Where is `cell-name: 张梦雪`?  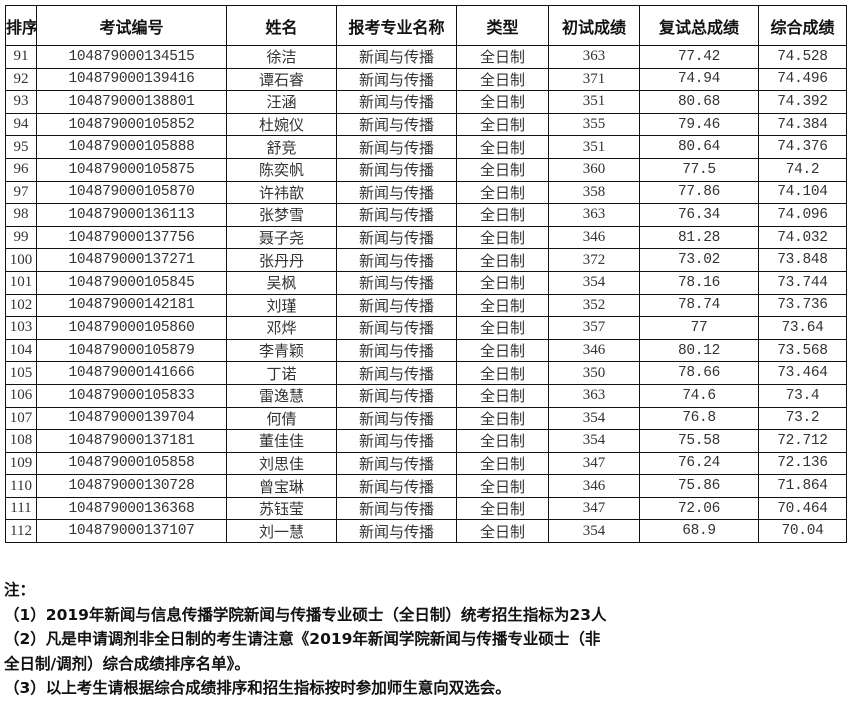 cell-name: 张梦雪 is located at coordinates (281, 215).